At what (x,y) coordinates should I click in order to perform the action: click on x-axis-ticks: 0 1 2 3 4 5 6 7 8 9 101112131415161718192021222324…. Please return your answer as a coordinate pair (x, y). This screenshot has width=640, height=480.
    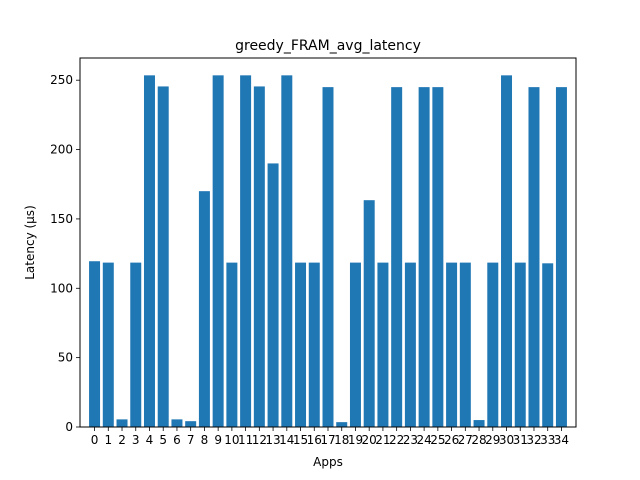
    Looking at the image, I should click on (330, 437).